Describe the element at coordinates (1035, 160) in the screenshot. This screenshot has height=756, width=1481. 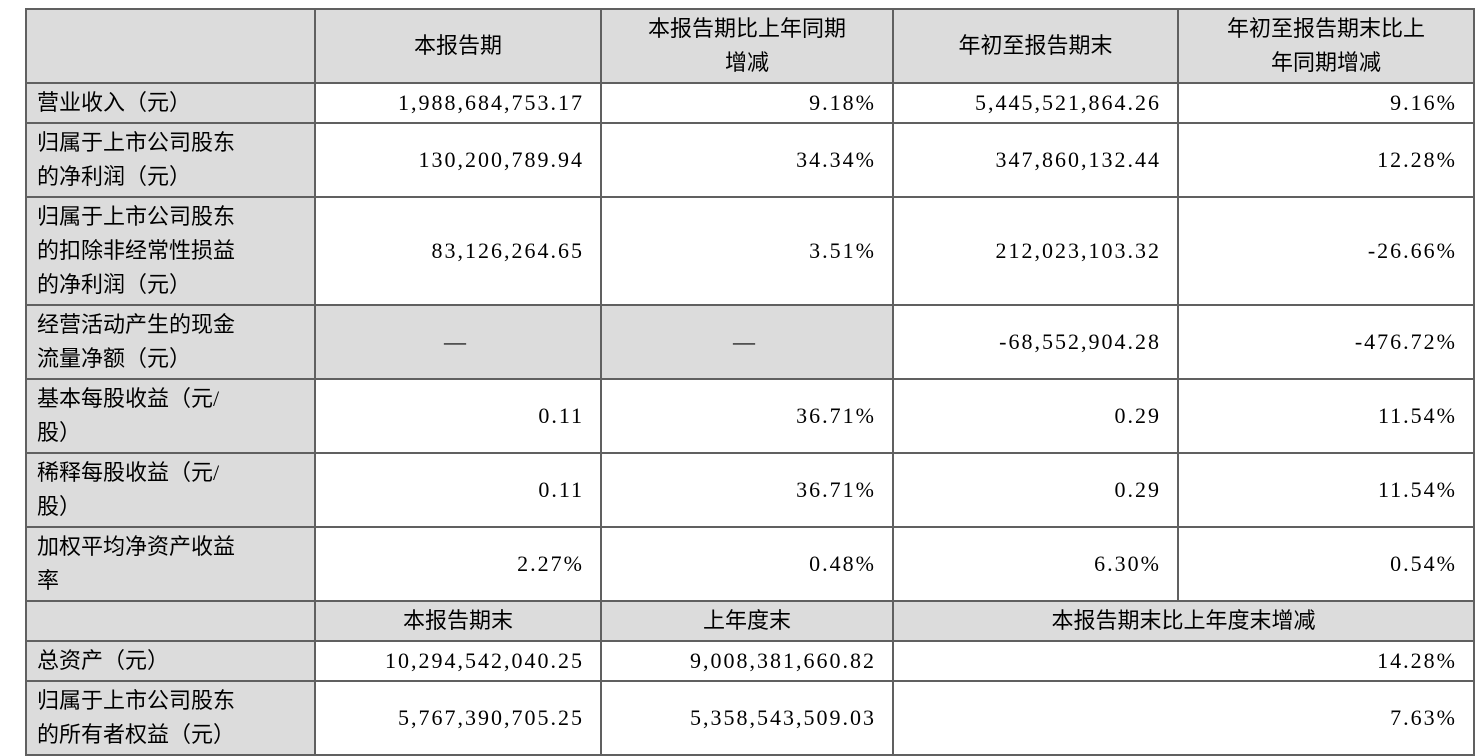
I see `cell-ytd: 347,860,132.44` at that location.